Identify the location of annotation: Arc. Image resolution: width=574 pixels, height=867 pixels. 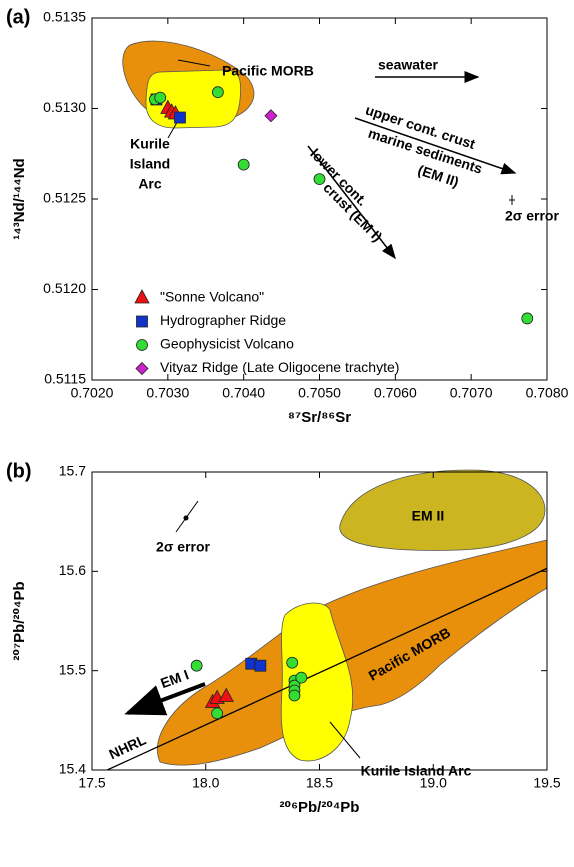
(150, 184).